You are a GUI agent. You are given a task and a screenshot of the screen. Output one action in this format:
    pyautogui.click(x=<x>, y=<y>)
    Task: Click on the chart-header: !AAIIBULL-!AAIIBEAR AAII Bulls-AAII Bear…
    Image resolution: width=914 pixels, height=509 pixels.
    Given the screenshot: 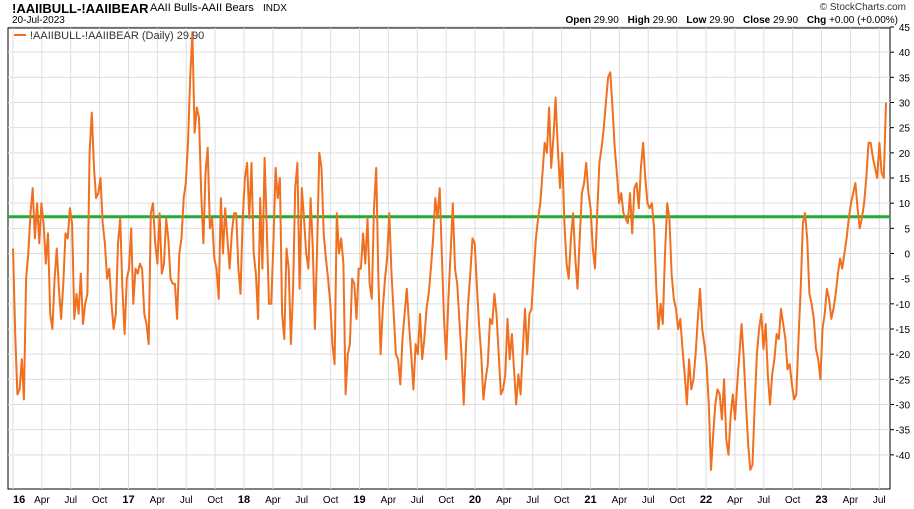 What is the action you would take?
    pyautogui.click(x=457, y=14)
    